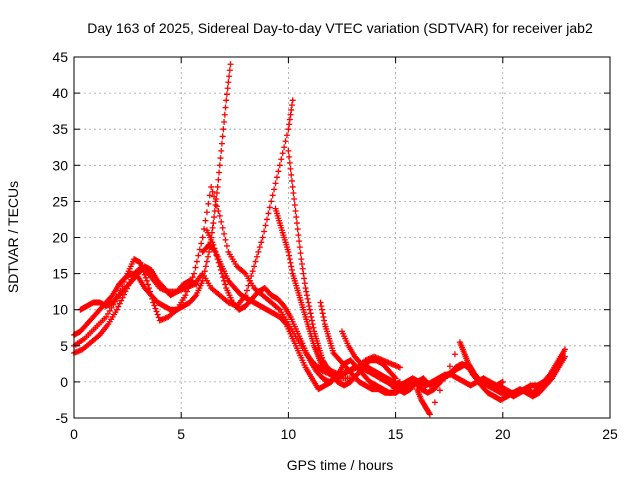  I want to click on y-tick-label: 10, so click(60, 310).